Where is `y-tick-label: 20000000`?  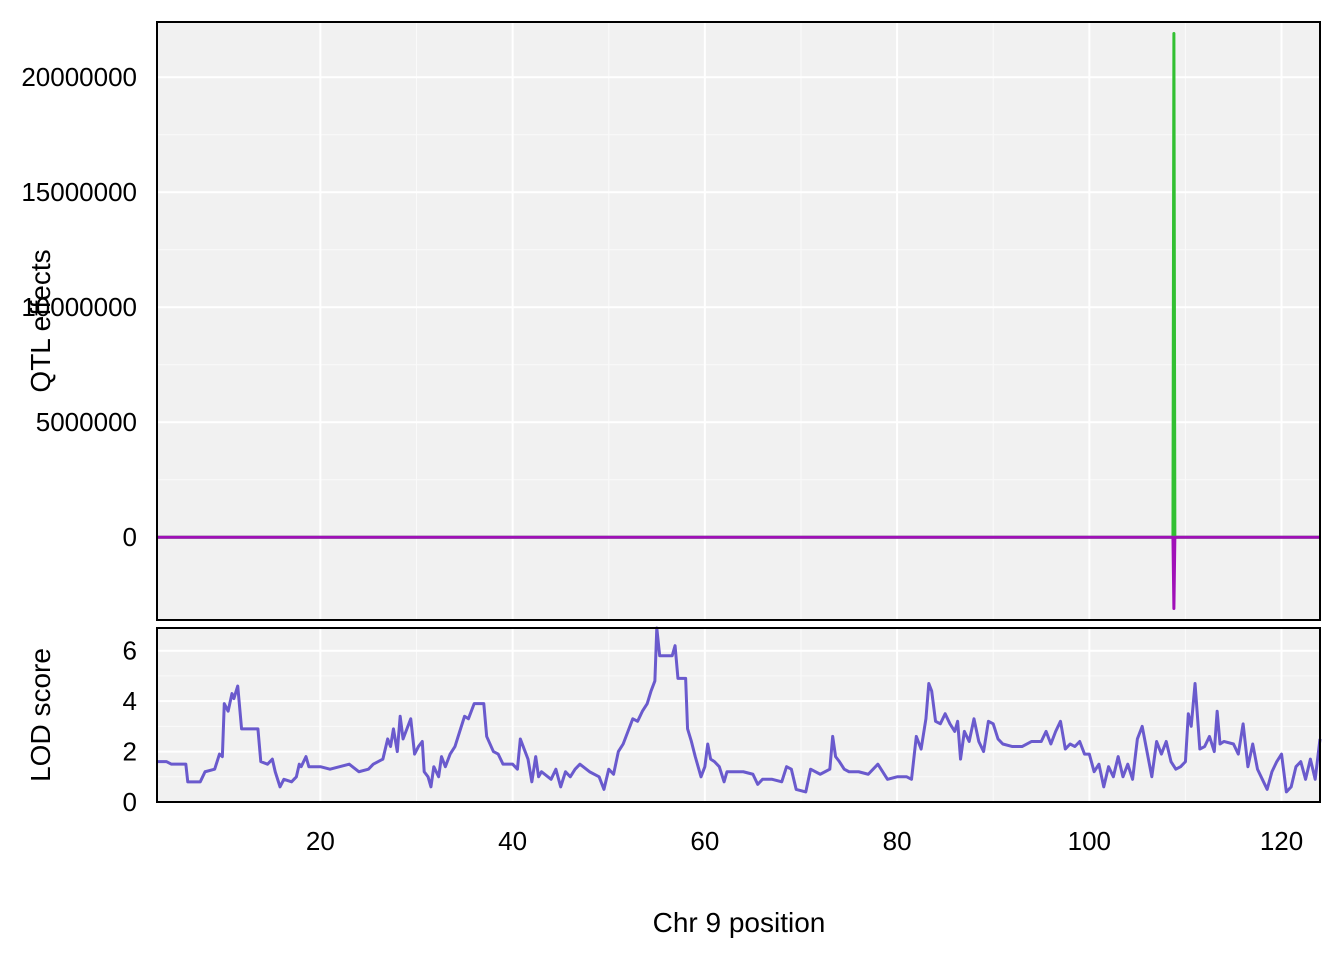
y-tick-label: 20000000 is located at coordinates (79, 77).